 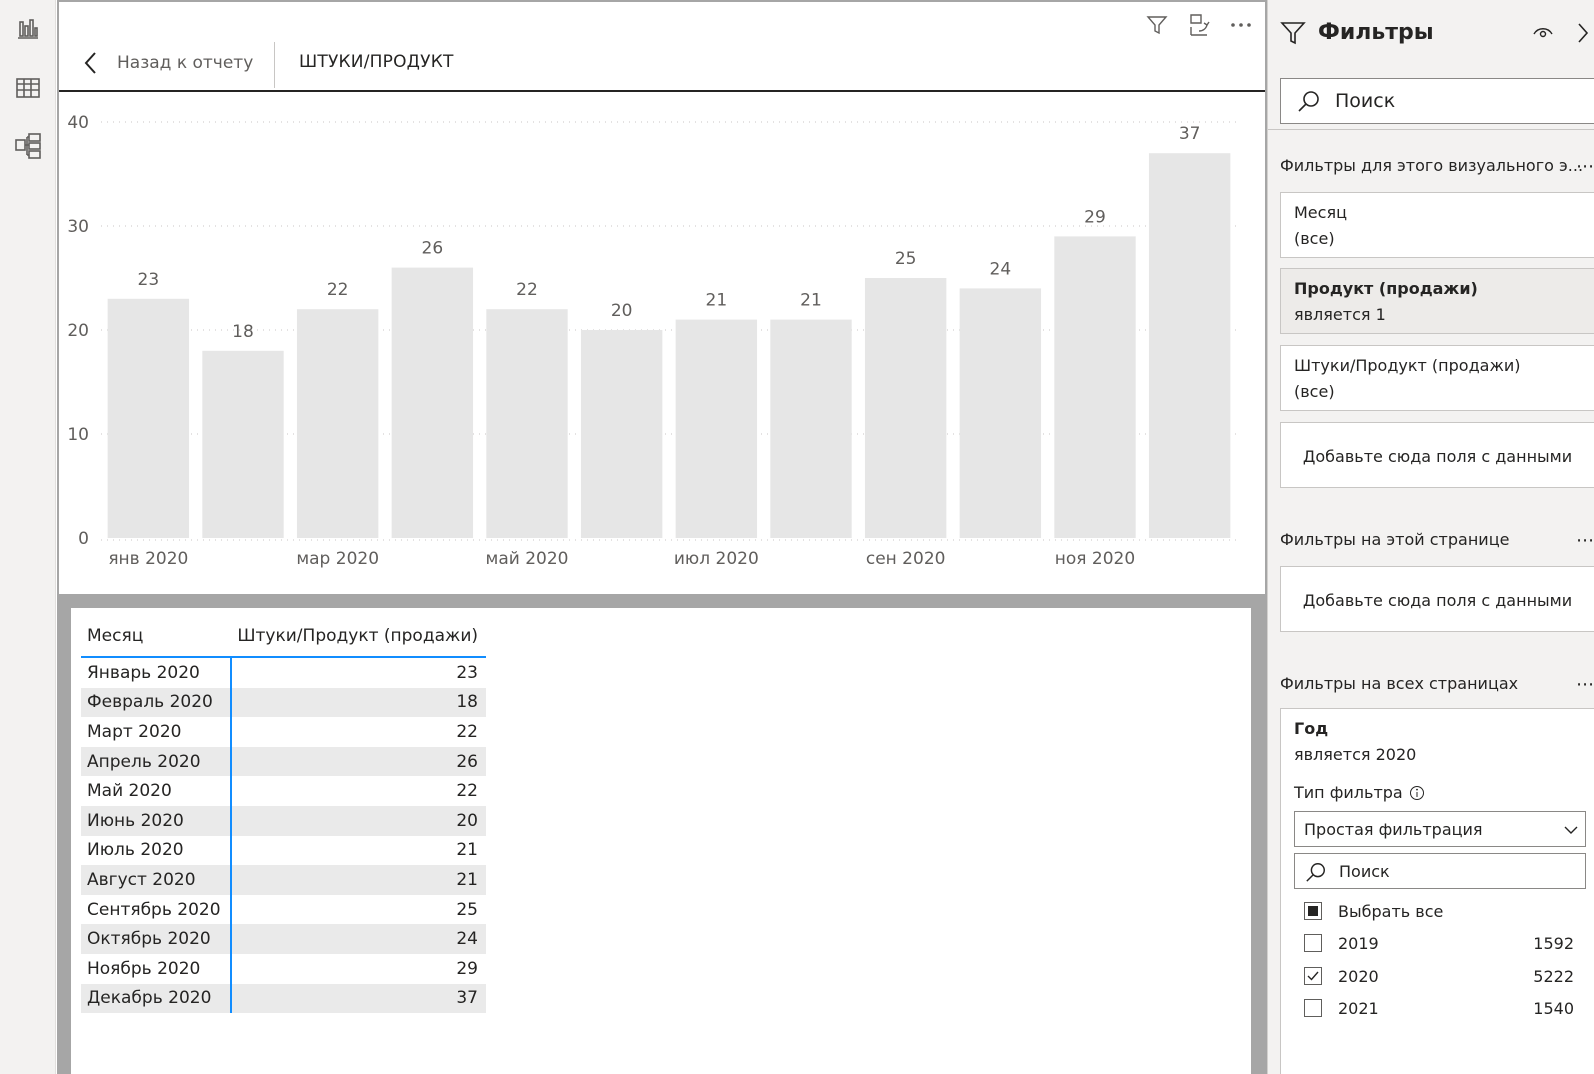 What do you see at coordinates (1437, 301) in the screenshot?
I see `filter-card-product: Продукт (продажи) является 1` at bounding box center [1437, 301].